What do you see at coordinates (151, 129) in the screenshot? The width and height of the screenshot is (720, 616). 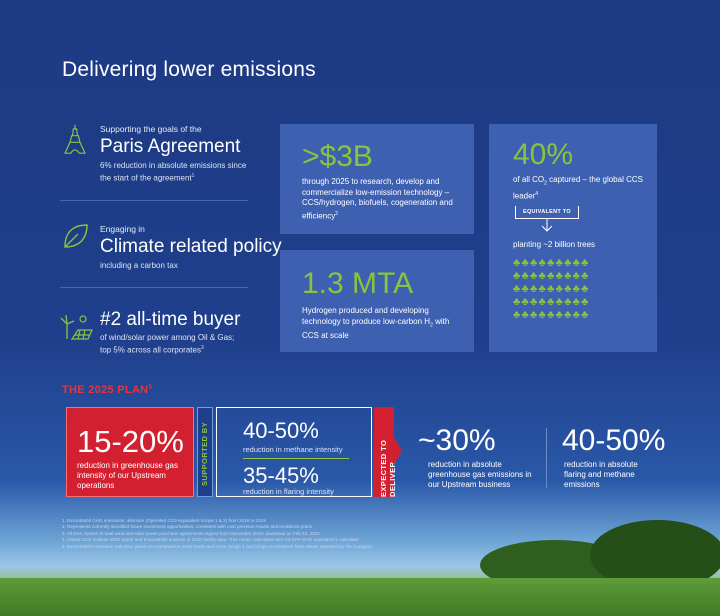 I see `paris-kicker: Supporting the goals of the` at bounding box center [151, 129].